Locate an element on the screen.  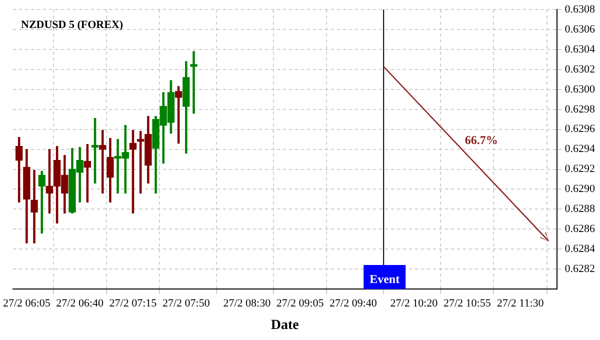
y-tick-label: 0.6306 is located at coordinates (580, 29).